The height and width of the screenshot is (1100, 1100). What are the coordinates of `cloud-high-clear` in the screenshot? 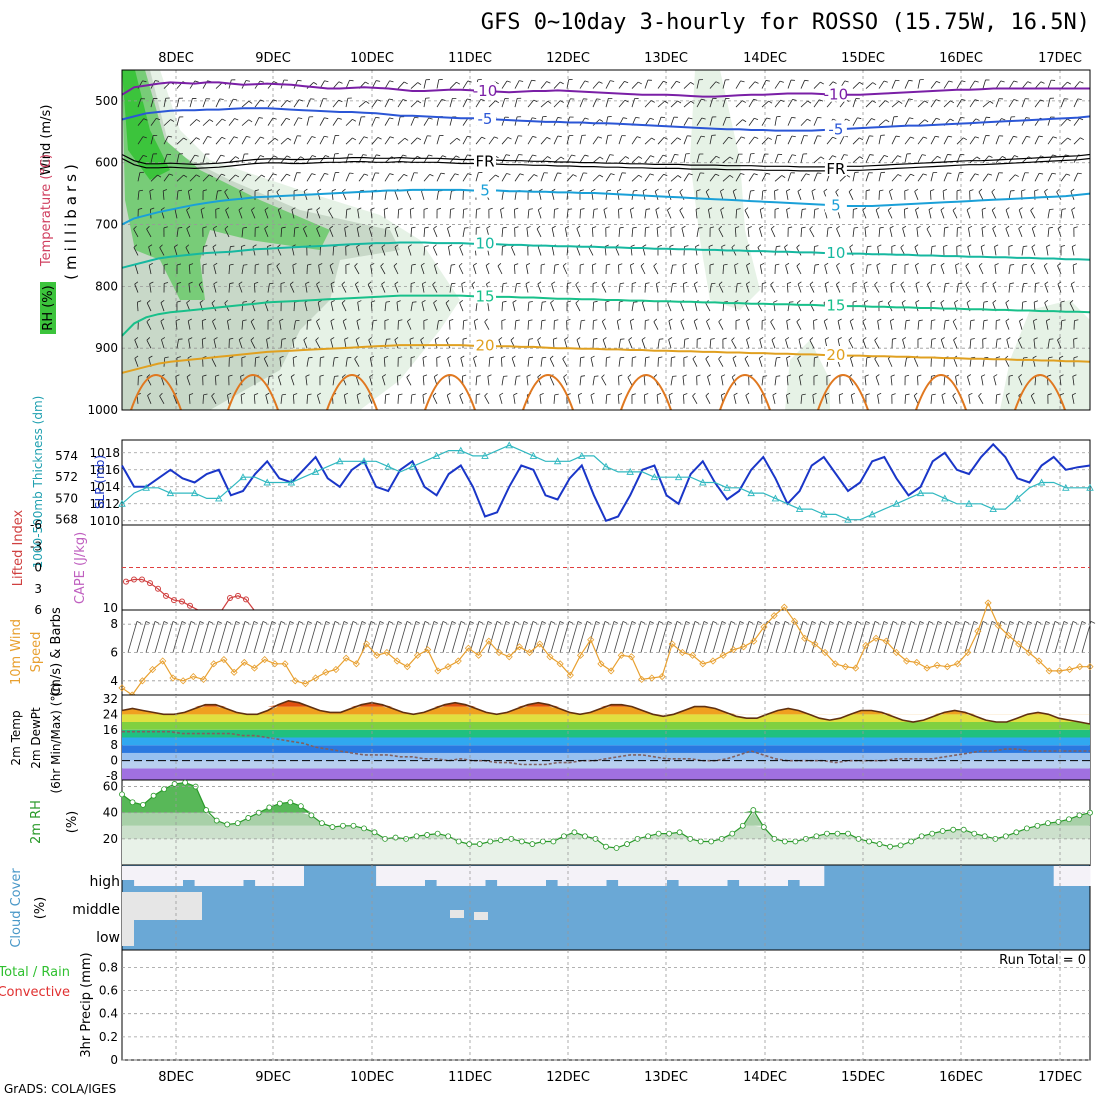 It's located at (673, 873).